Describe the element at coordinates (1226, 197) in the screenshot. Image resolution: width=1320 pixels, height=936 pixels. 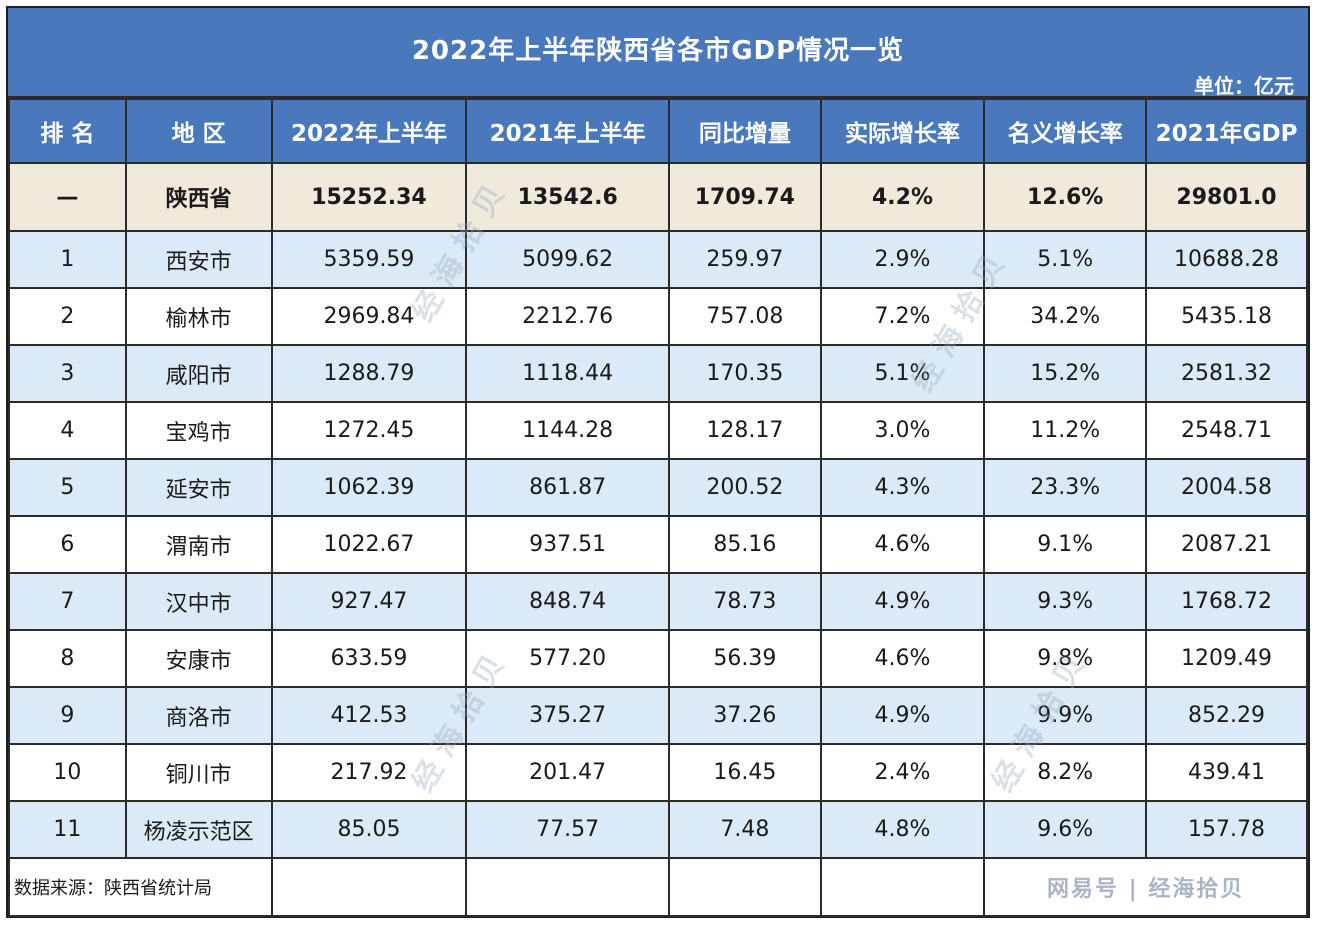
I see `province-2021-gdp: 29801.0` at that location.